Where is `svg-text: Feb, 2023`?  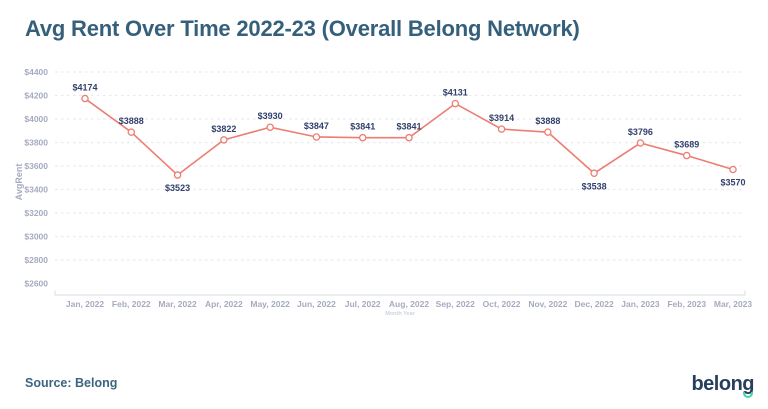
svg-text: Feb, 2023 is located at coordinates (686, 304).